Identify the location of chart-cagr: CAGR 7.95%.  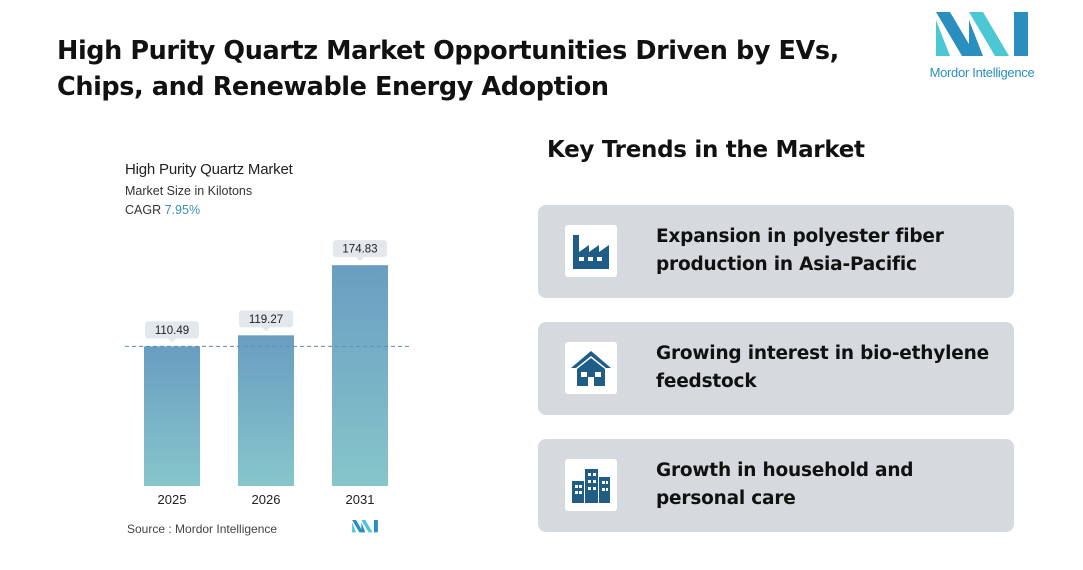
(162, 210).